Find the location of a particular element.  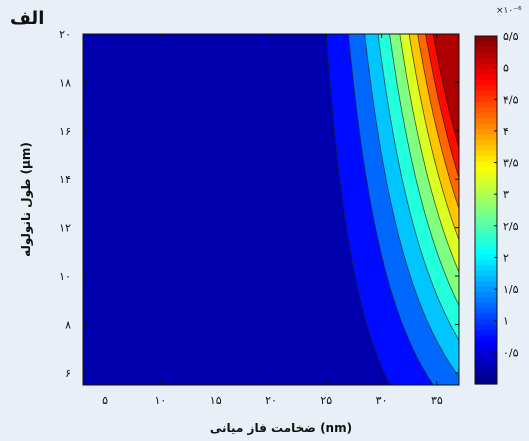

y-axis-label: طول نانولوله (µm) is located at coordinates (26, 199).